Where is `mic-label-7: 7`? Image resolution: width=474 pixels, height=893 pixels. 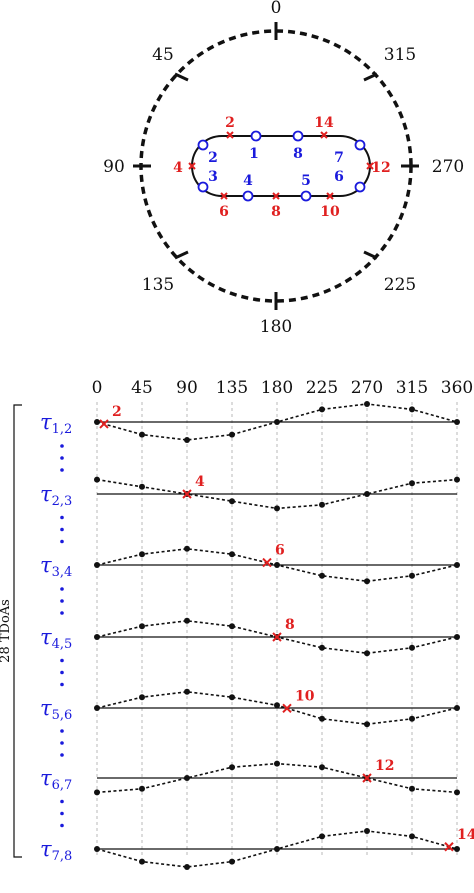
mic-label-7: 7 is located at coordinates (339, 158).